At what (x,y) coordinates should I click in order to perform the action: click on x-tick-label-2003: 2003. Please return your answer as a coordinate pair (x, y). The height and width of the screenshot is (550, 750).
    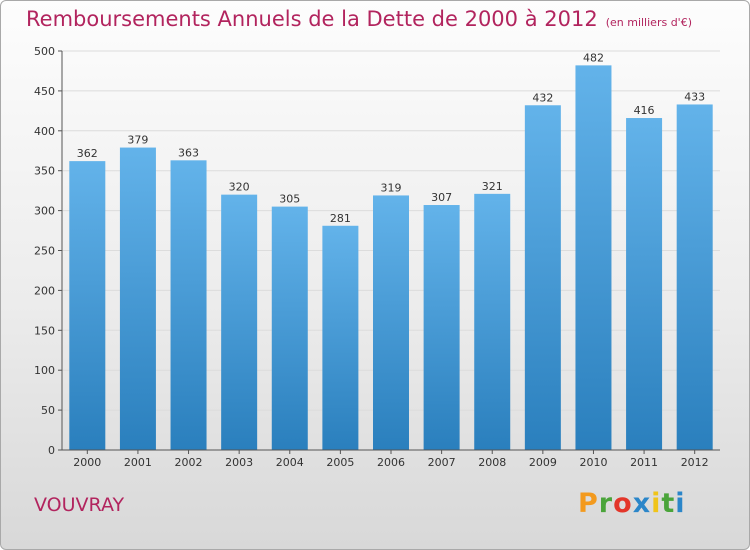
    Looking at the image, I should click on (239, 462).